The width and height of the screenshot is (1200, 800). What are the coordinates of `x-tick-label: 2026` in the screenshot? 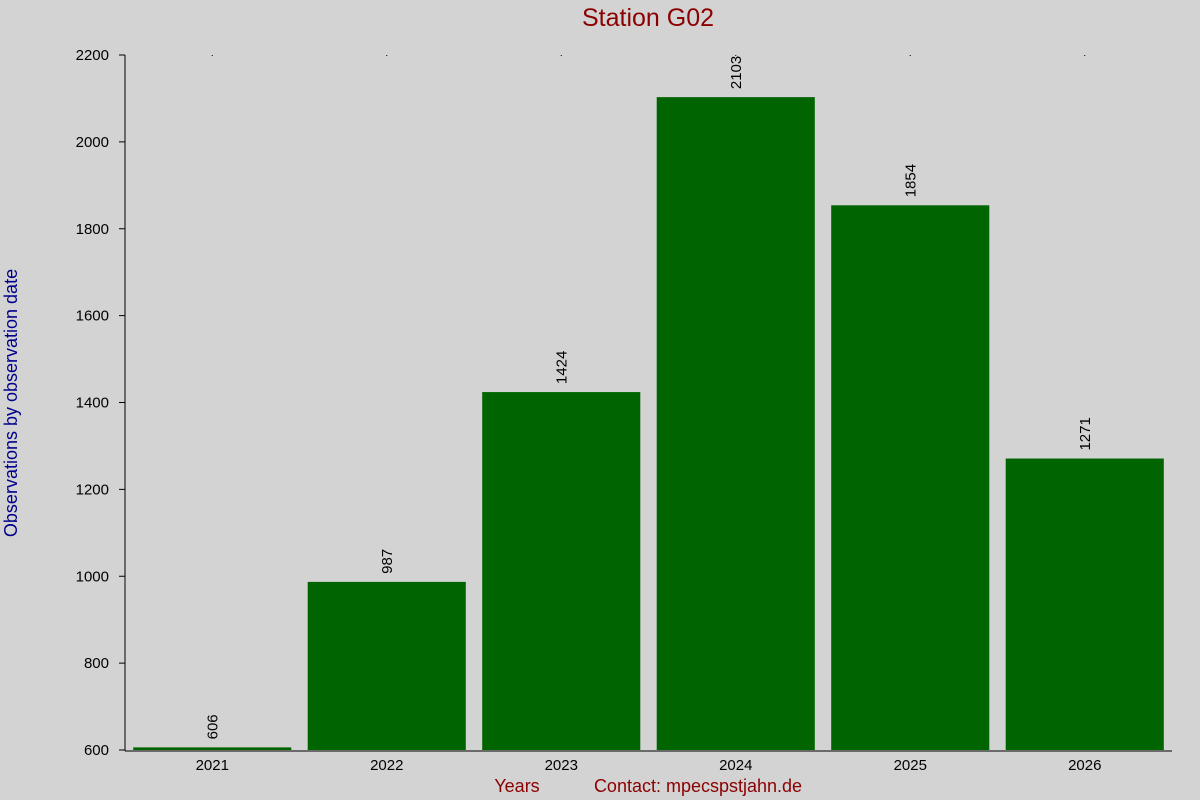 It's located at (1084, 765).